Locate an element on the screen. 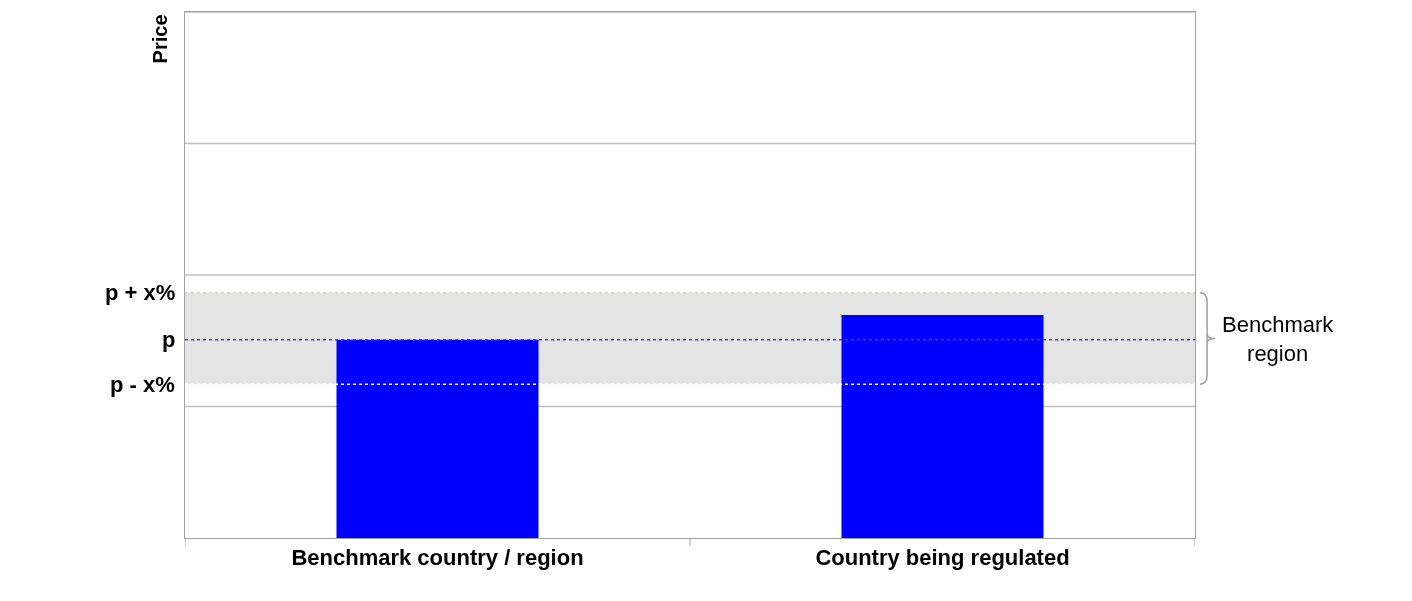 The height and width of the screenshot is (601, 1412). x-tick-label: Benchmark country / region is located at coordinates (437, 558).